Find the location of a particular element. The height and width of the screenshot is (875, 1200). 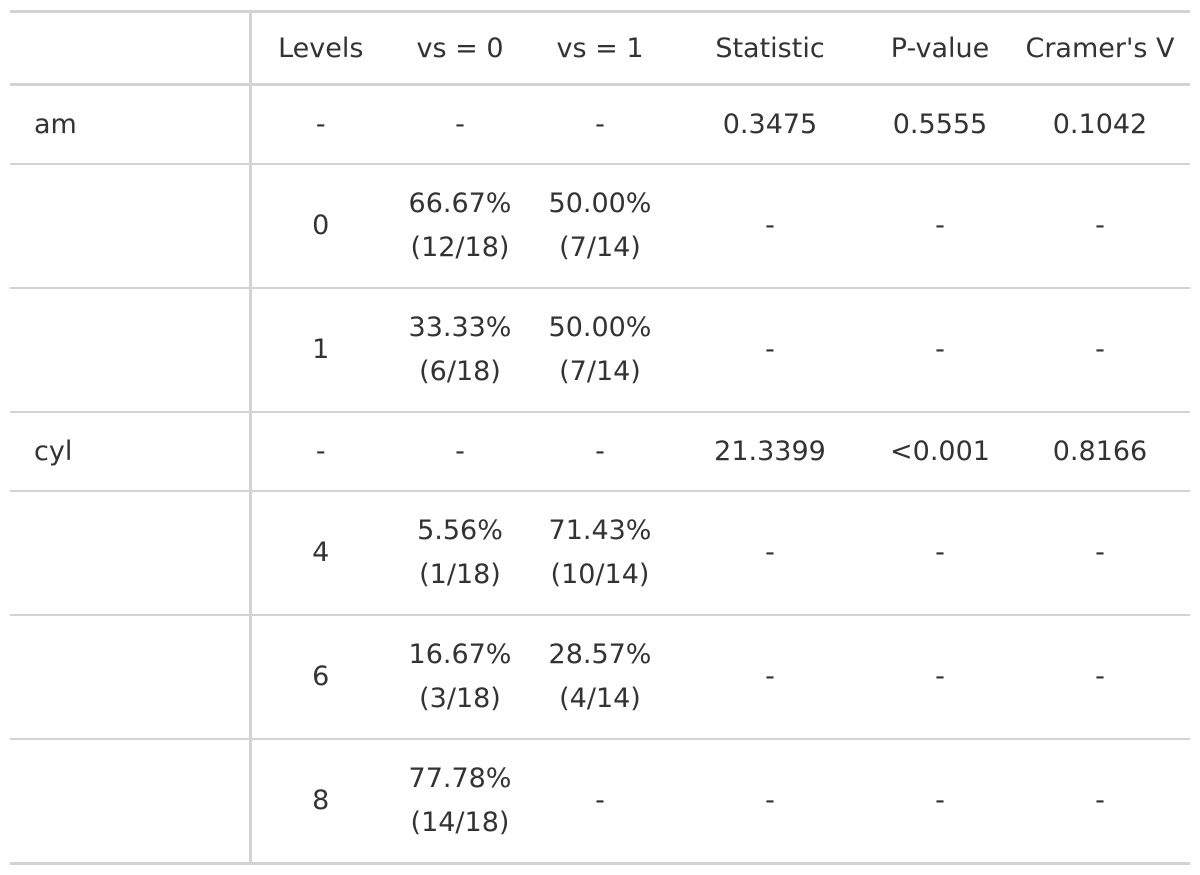

table-row: 4 5.56% (1/18) 71.43% (10/14) - - - is located at coordinates (600, 553).